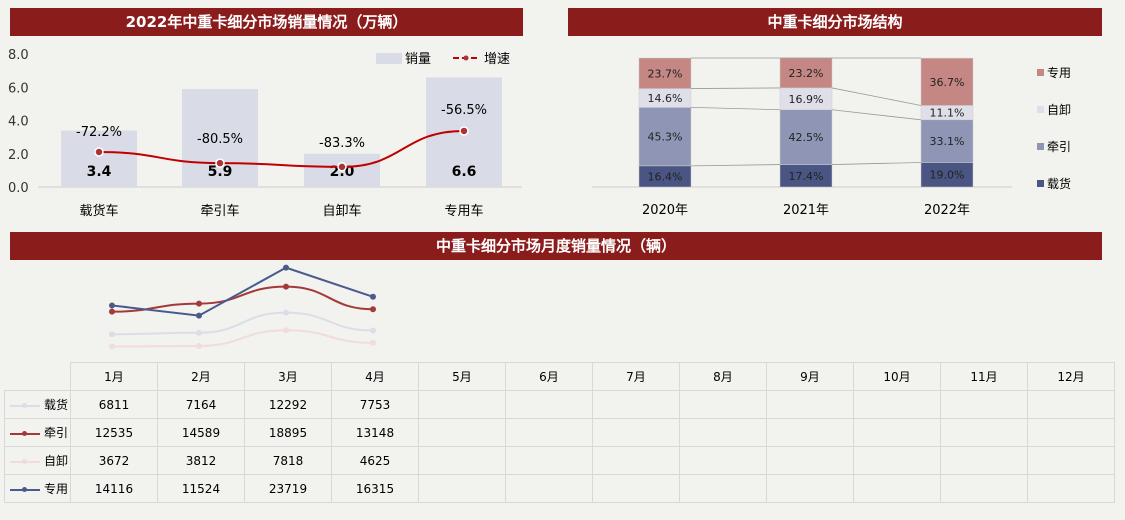 The width and height of the screenshot is (1125, 520). What do you see at coordinates (1071, 376) in the screenshot?
I see `month-header: 12月` at bounding box center [1071, 376].